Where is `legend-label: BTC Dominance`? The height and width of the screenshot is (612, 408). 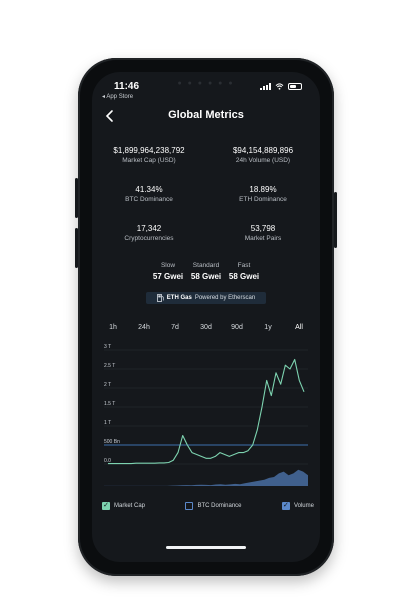 legend-label: BTC Dominance is located at coordinates (219, 506).